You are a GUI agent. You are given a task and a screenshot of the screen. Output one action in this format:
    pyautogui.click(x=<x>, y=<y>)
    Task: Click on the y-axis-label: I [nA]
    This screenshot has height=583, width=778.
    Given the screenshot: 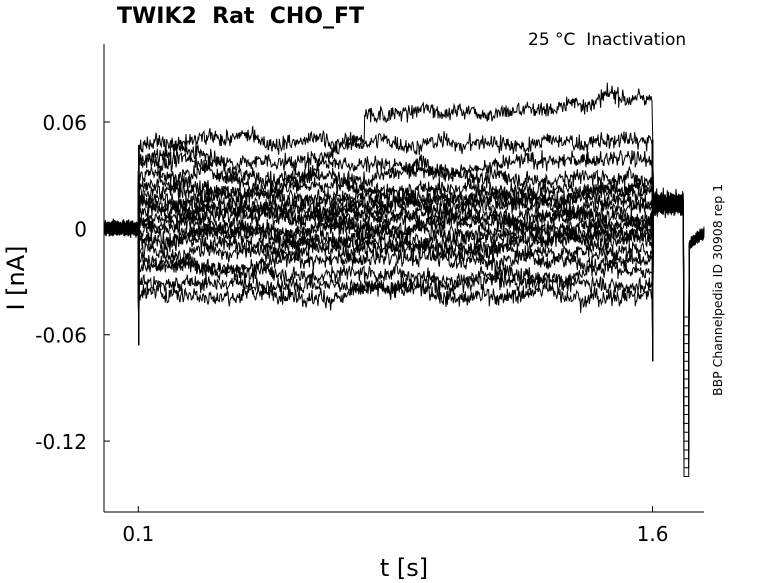 What is the action you would take?
    pyautogui.click(x=16, y=277)
    